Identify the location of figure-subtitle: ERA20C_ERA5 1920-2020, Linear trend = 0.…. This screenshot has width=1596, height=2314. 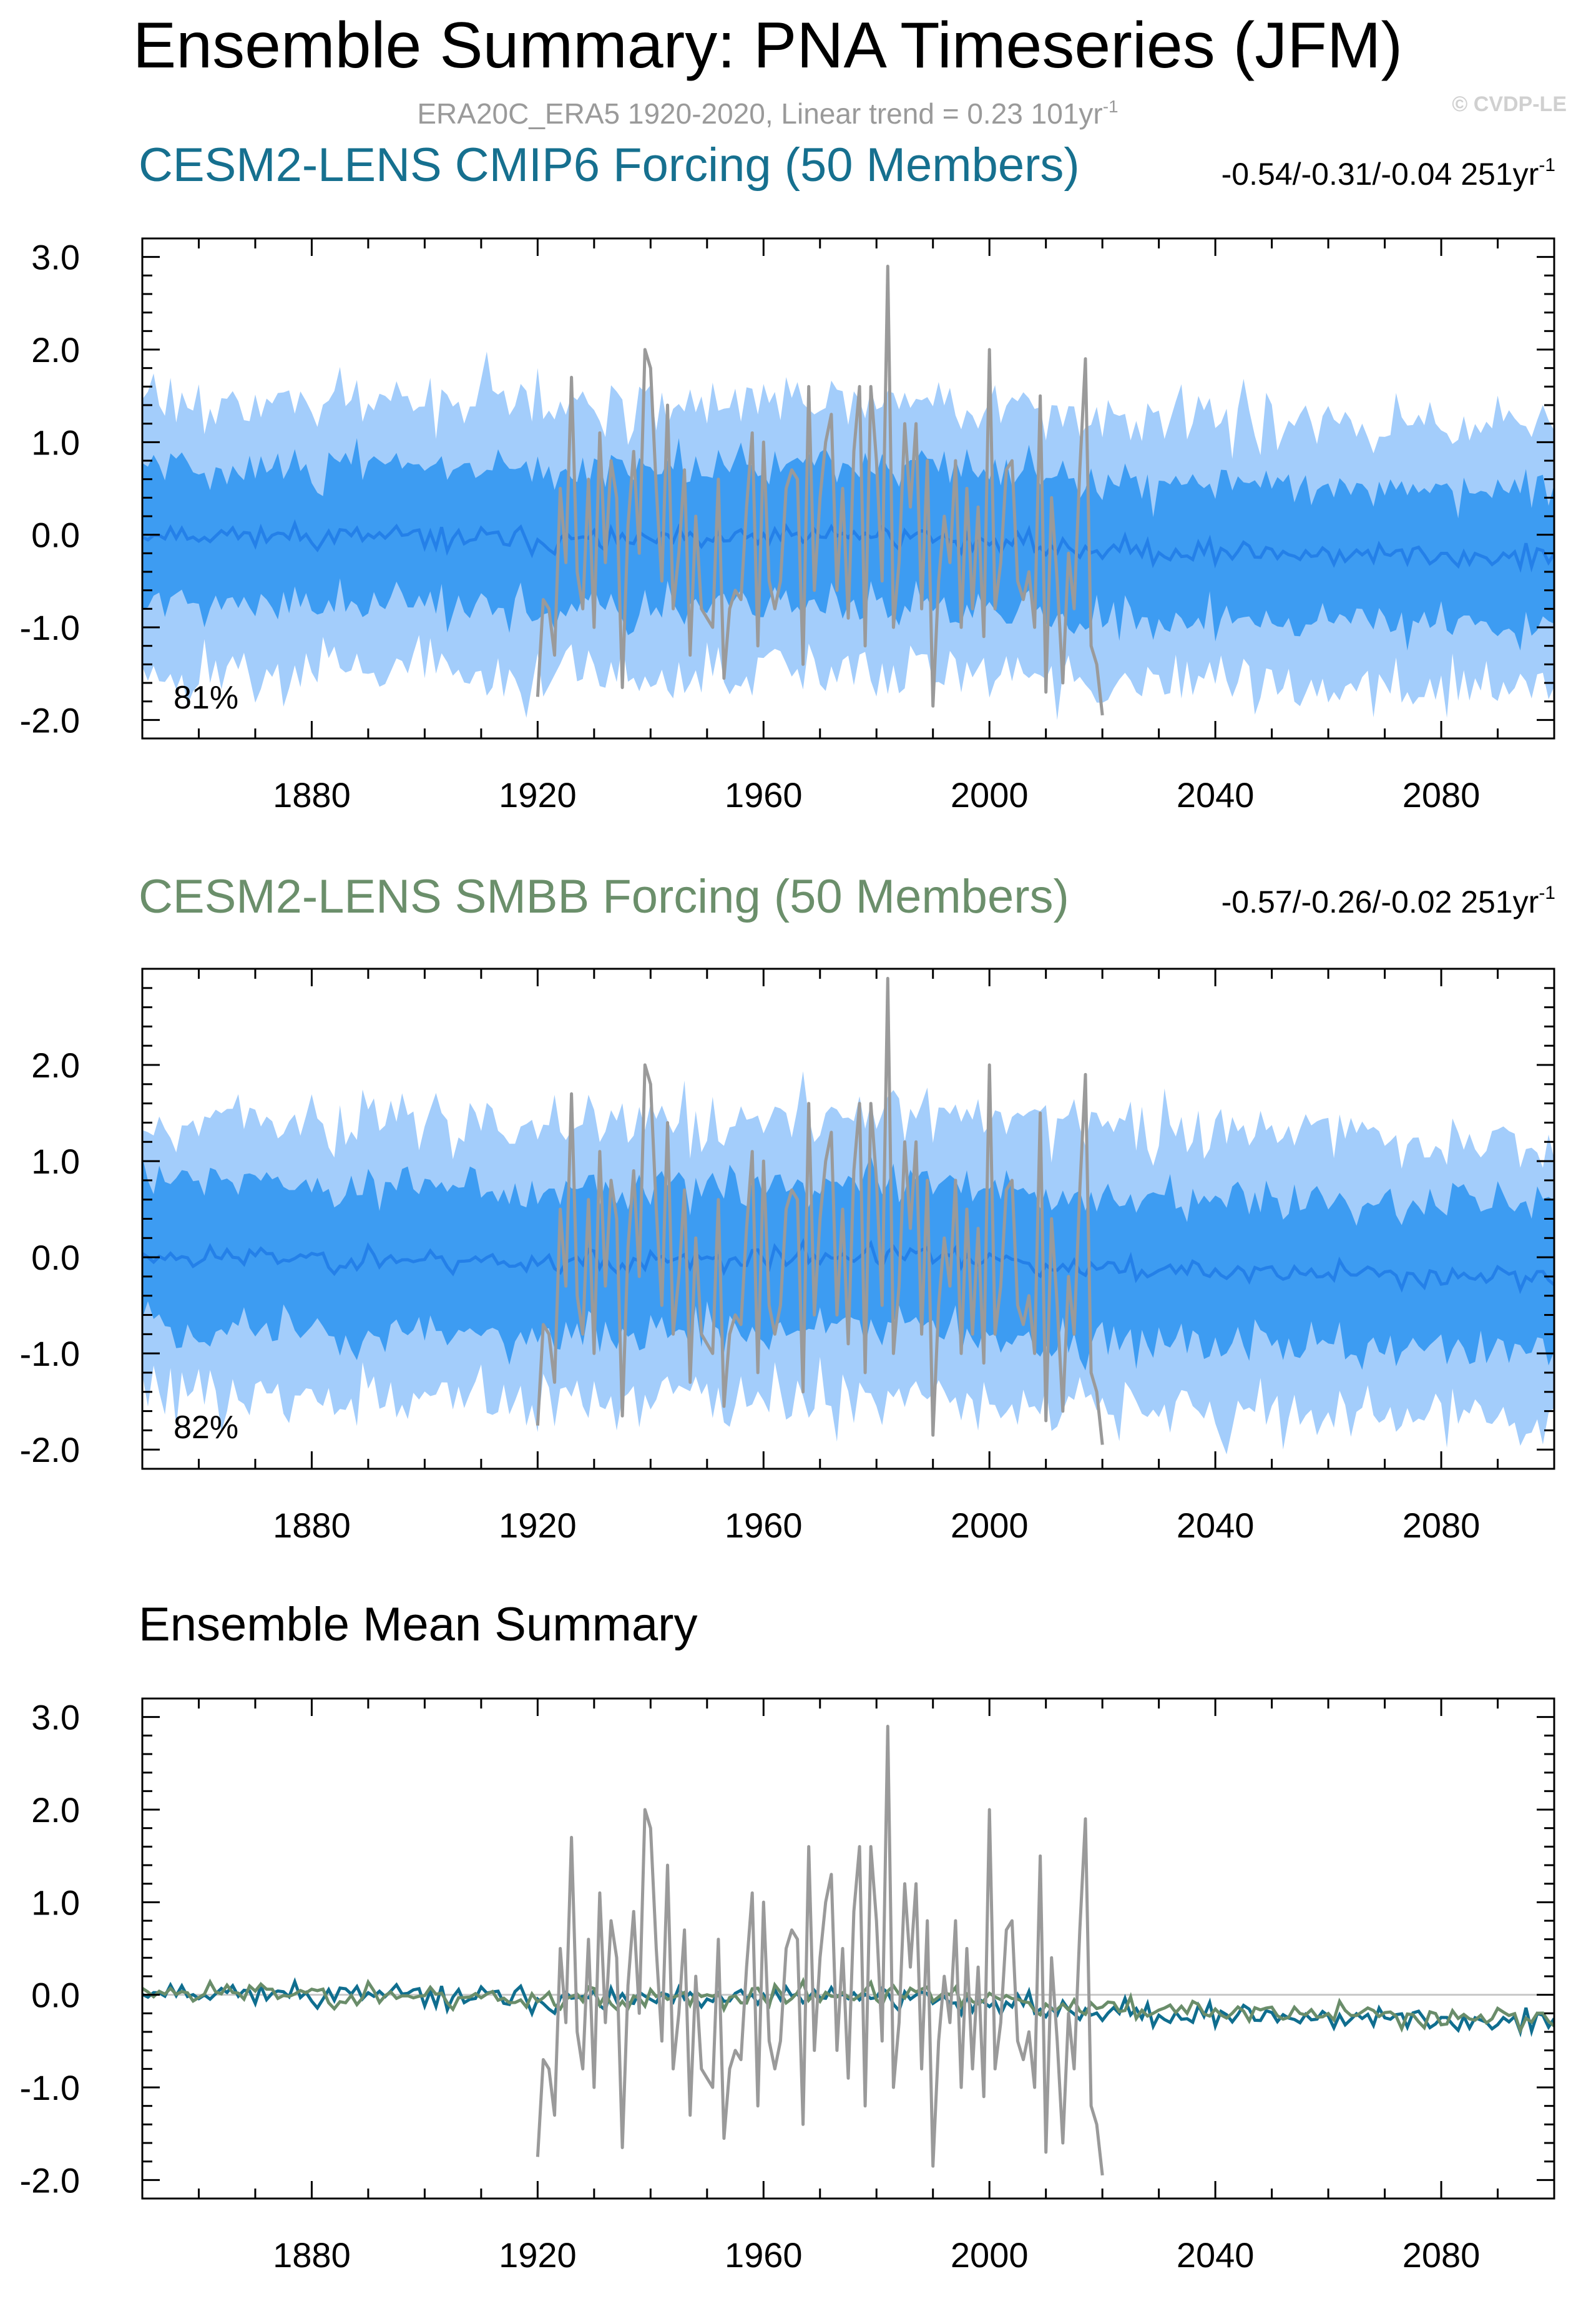
(767, 113).